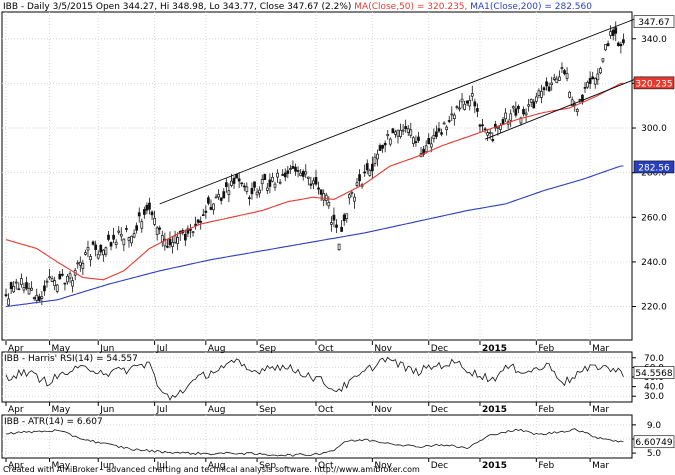  Describe the element at coordinates (654, 372) in the screenshot. I see `rsi-last-tag: 54.5568` at that location.